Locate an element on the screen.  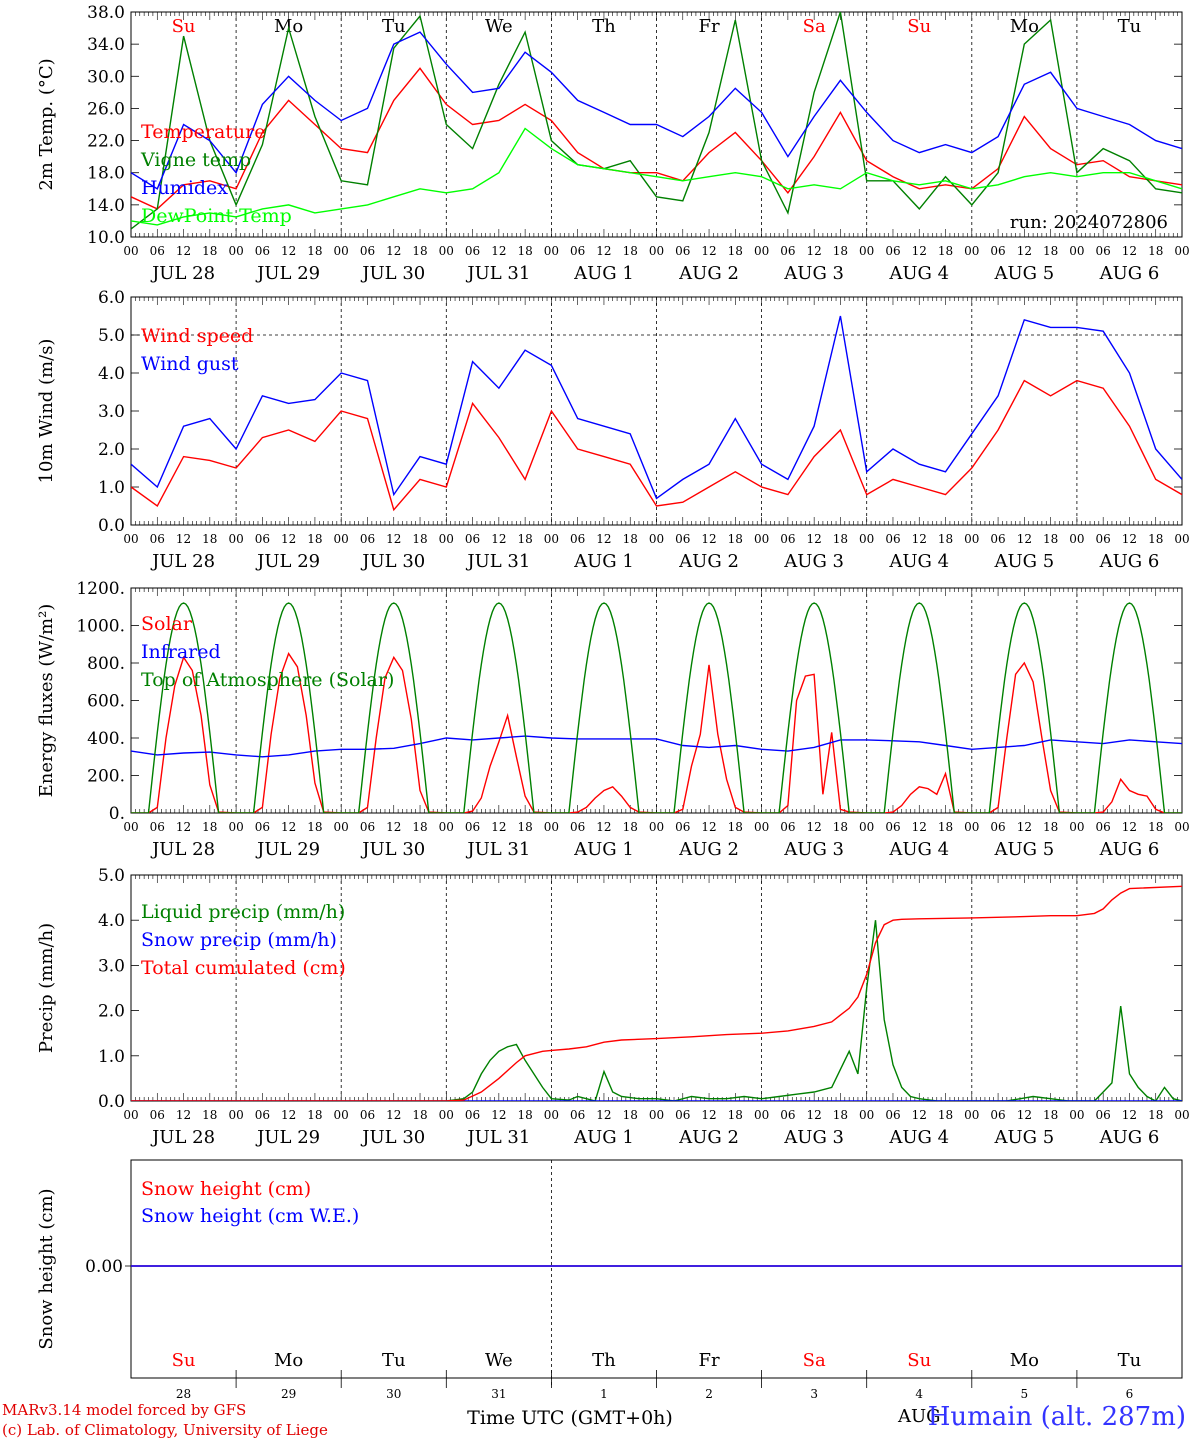
date-label: AUG 3 is located at coordinates (813, 561).